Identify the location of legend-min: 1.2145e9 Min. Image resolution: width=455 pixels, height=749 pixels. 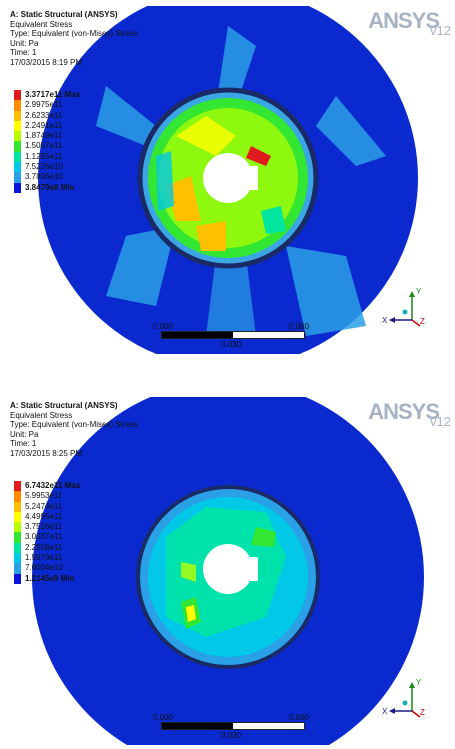
(50, 578).